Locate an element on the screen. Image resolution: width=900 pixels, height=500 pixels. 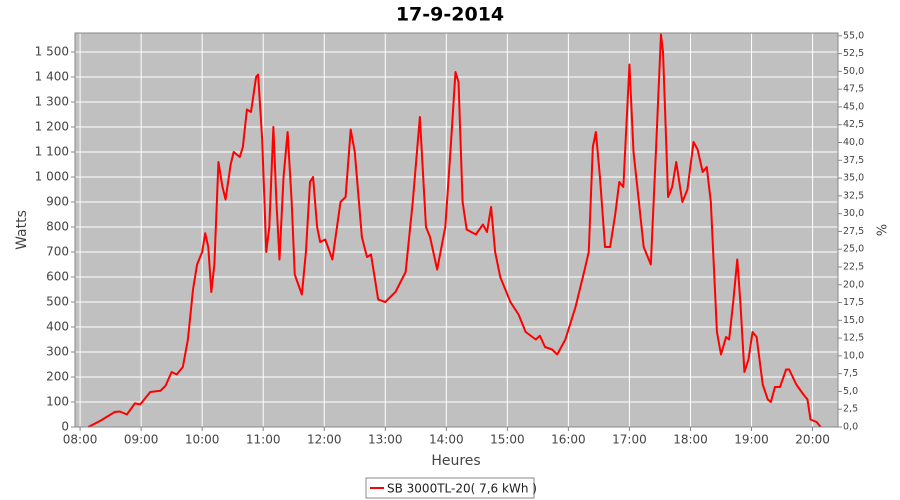
y-tick-label: 800 is located at coordinates (57, 227).